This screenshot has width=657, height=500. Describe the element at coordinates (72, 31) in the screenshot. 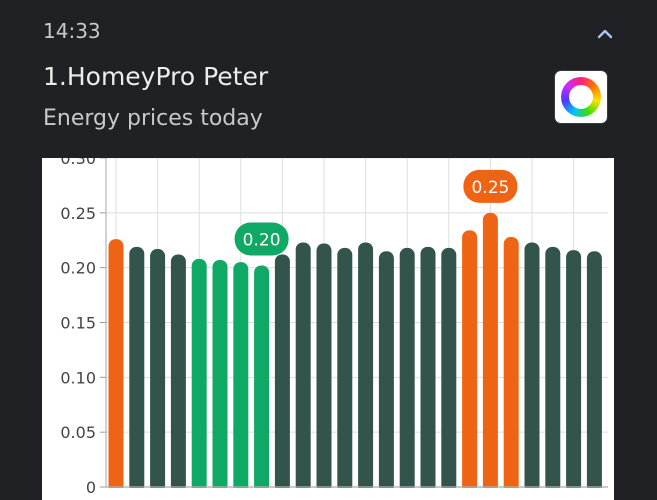

I see `notification-time: 14:33` at that location.